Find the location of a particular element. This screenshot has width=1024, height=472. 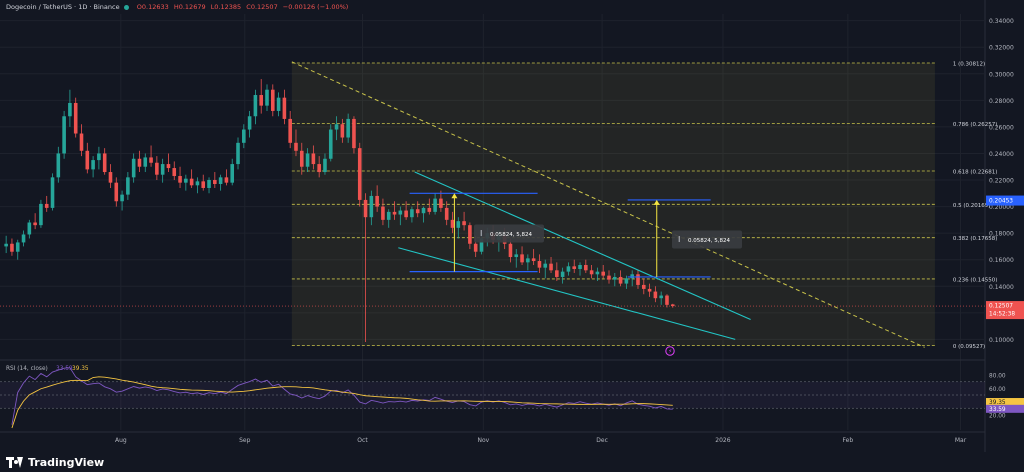

fib-level-label: 1 (0.30812) is located at coordinates (969, 64).